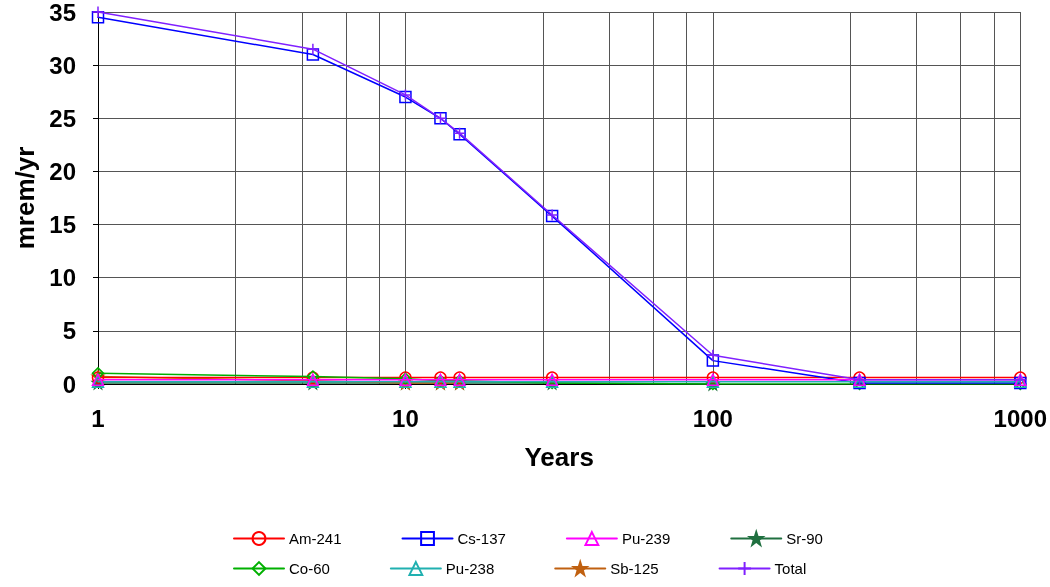 The height and width of the screenshot is (587, 1050). I want to click on legend-label: Sb-125, so click(634, 568).